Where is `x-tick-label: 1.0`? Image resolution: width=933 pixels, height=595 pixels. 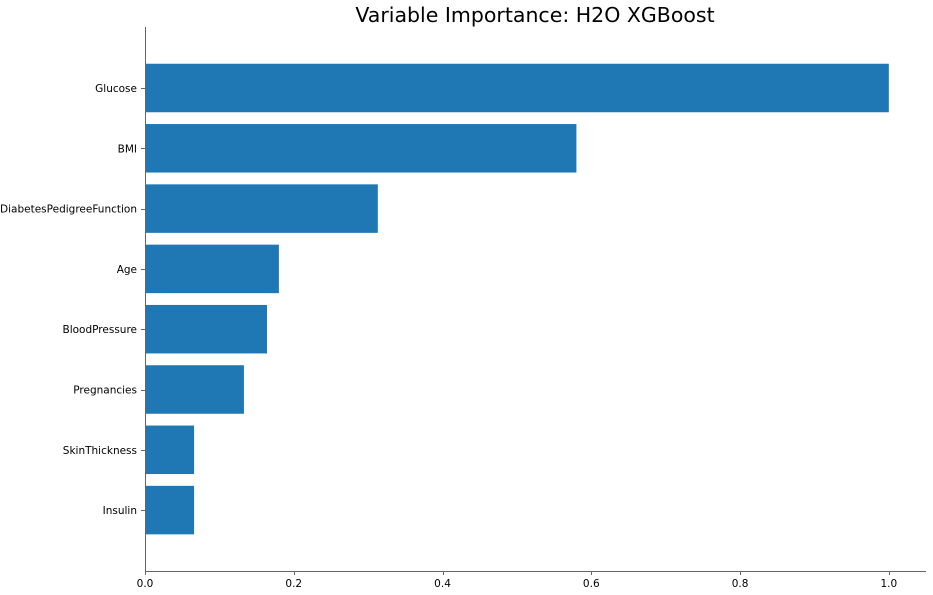 x-tick-label: 1.0 is located at coordinates (888, 584).